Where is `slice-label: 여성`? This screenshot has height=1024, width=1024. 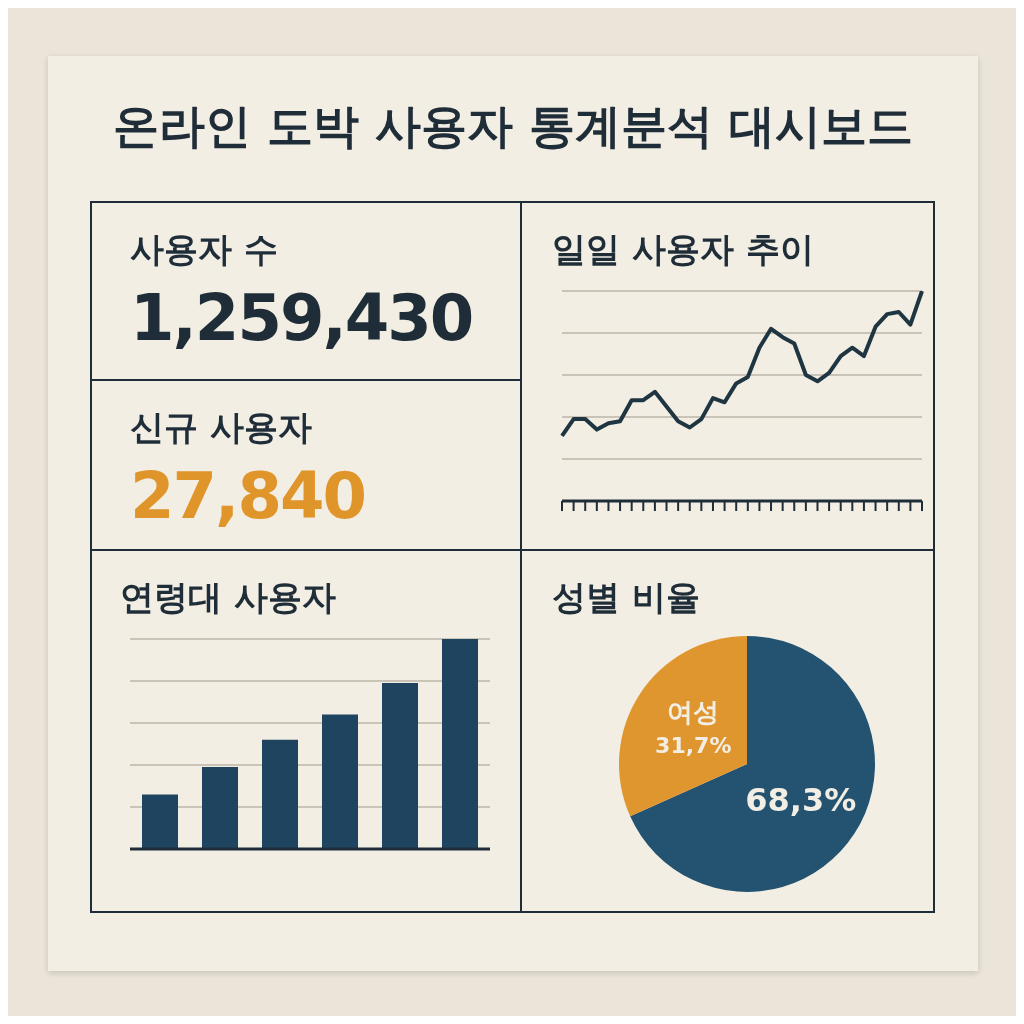
slice-label: 여성 is located at coordinates (693, 712).